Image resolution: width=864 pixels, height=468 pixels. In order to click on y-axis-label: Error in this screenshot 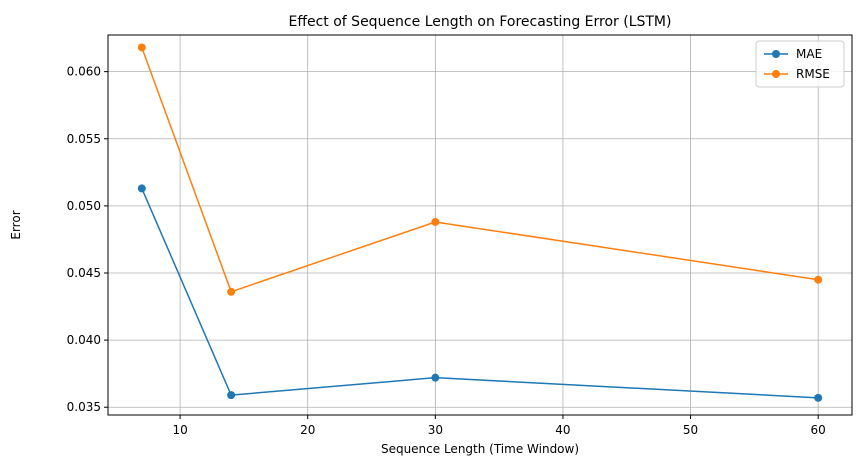, I will do `click(16, 224)`.